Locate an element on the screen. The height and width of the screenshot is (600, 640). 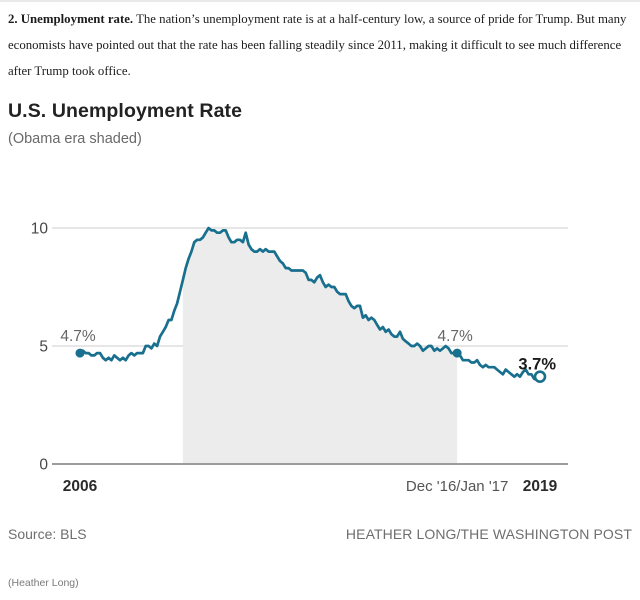
y-tick-label-5: 5 is located at coordinates (43, 347).